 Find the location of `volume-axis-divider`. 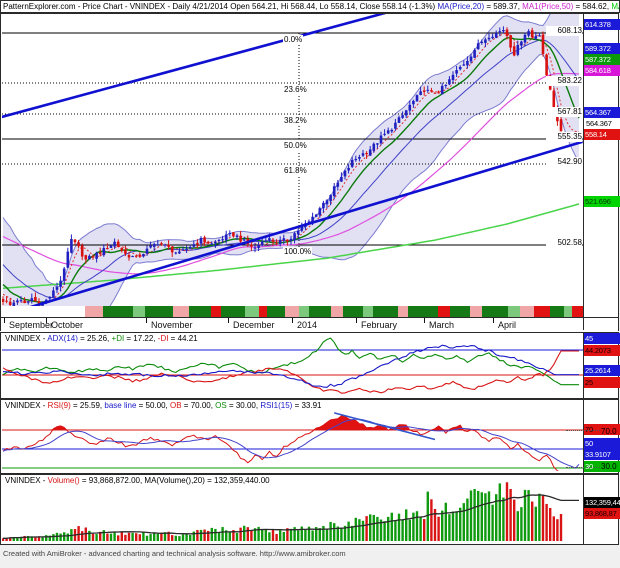

volume-axis-divider is located at coordinates (583, 509).